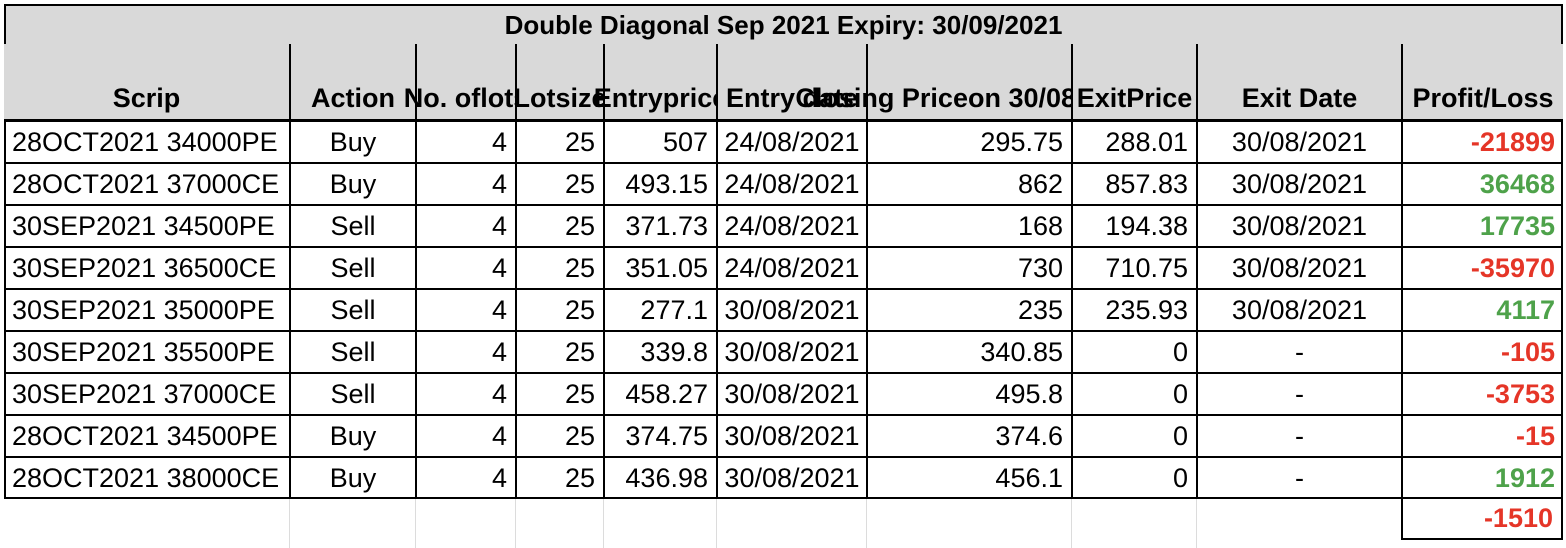 The width and height of the screenshot is (1566, 548). Describe the element at coordinates (659, 435) in the screenshot. I see `table-cell: 374.75` at that location.